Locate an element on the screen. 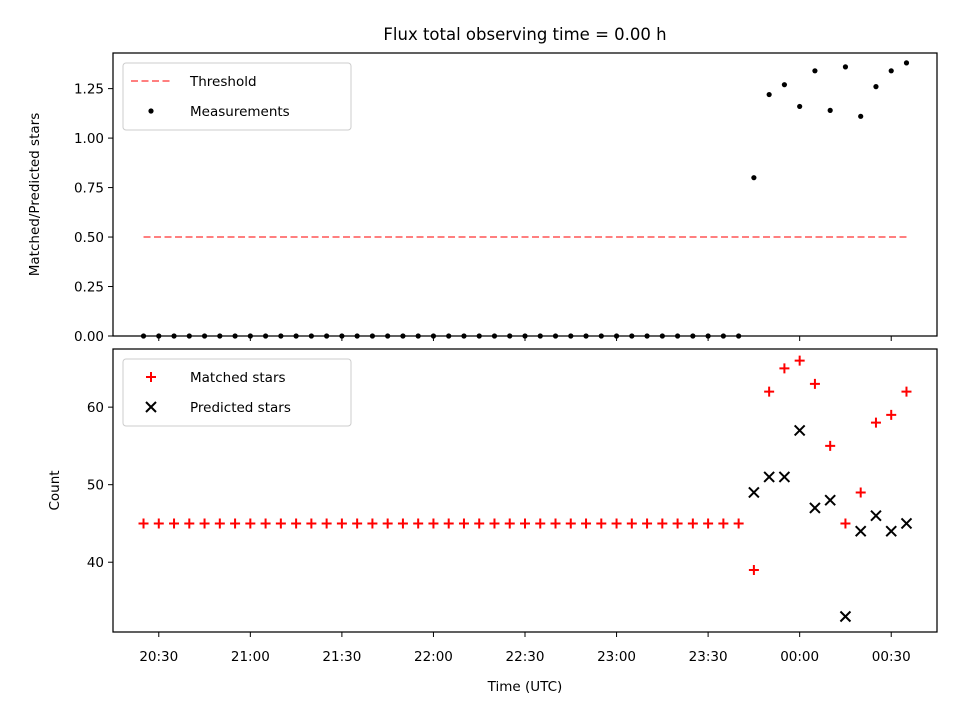  top-y-tick-label: 1.25 is located at coordinates (89, 90).